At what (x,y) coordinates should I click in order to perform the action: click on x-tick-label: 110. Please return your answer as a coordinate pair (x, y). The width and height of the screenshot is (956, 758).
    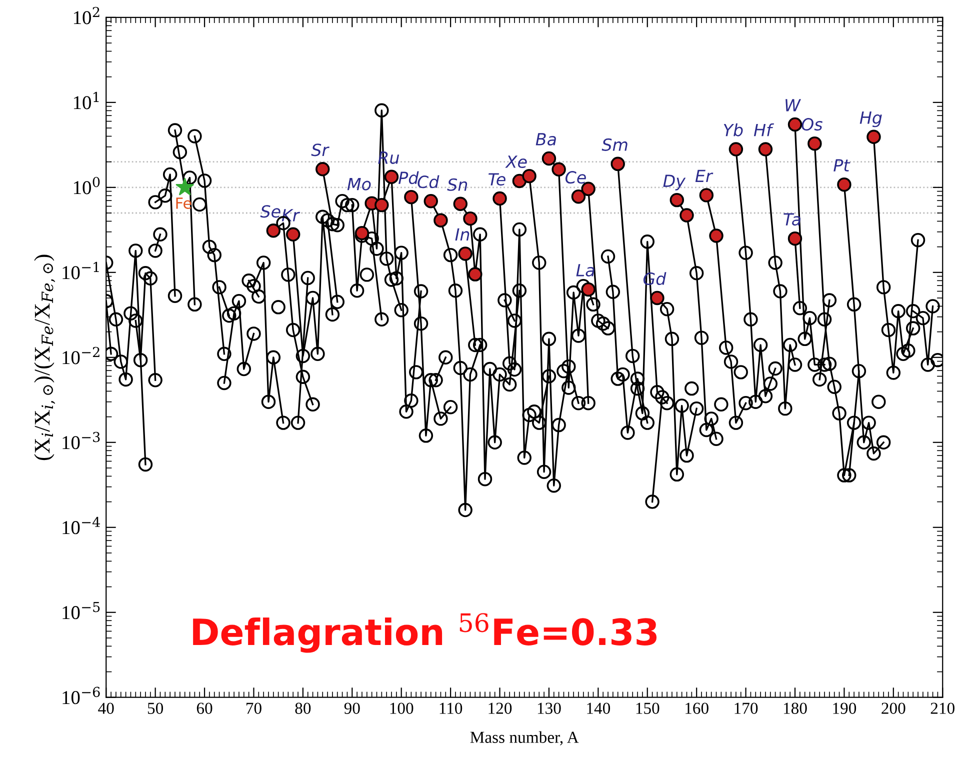
    Looking at the image, I should click on (451, 708).